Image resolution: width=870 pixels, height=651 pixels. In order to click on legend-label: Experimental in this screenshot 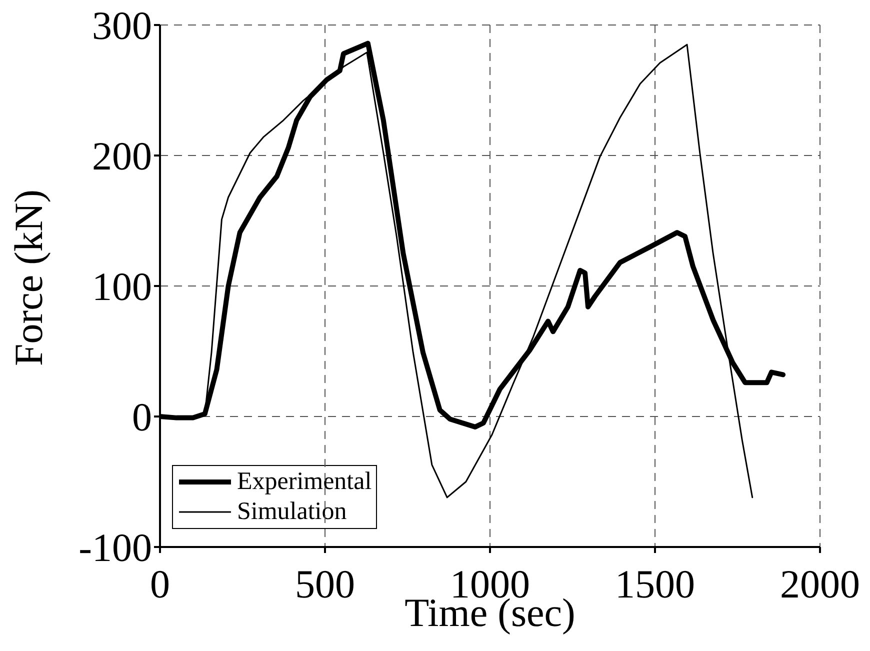, I will do `click(304, 482)`.